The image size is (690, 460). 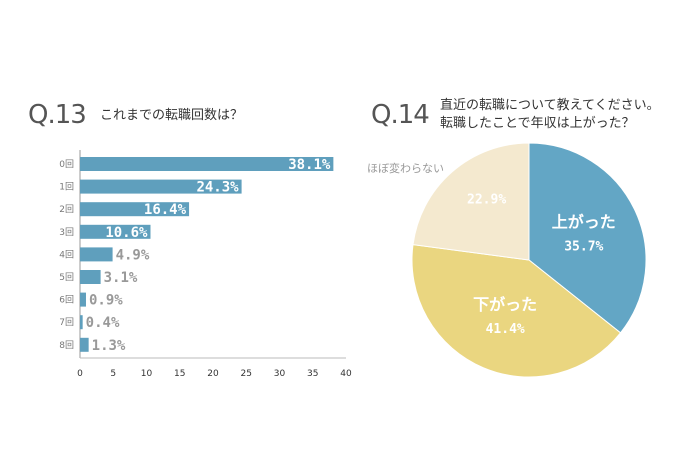 What do you see at coordinates (66, 187) in the screenshot?
I see `category-label: 1回` at bounding box center [66, 187].